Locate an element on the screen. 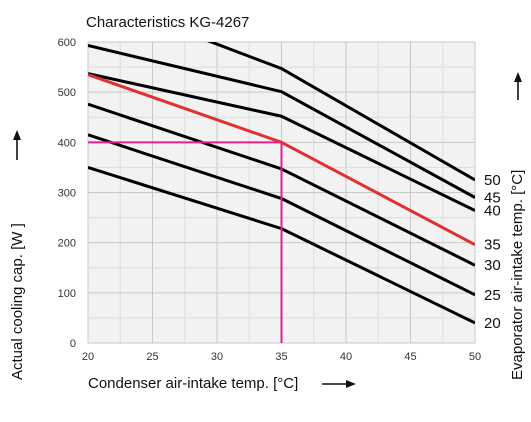 This screenshot has height=422, width=531. x-tick-label: 50 is located at coordinates (475, 357).